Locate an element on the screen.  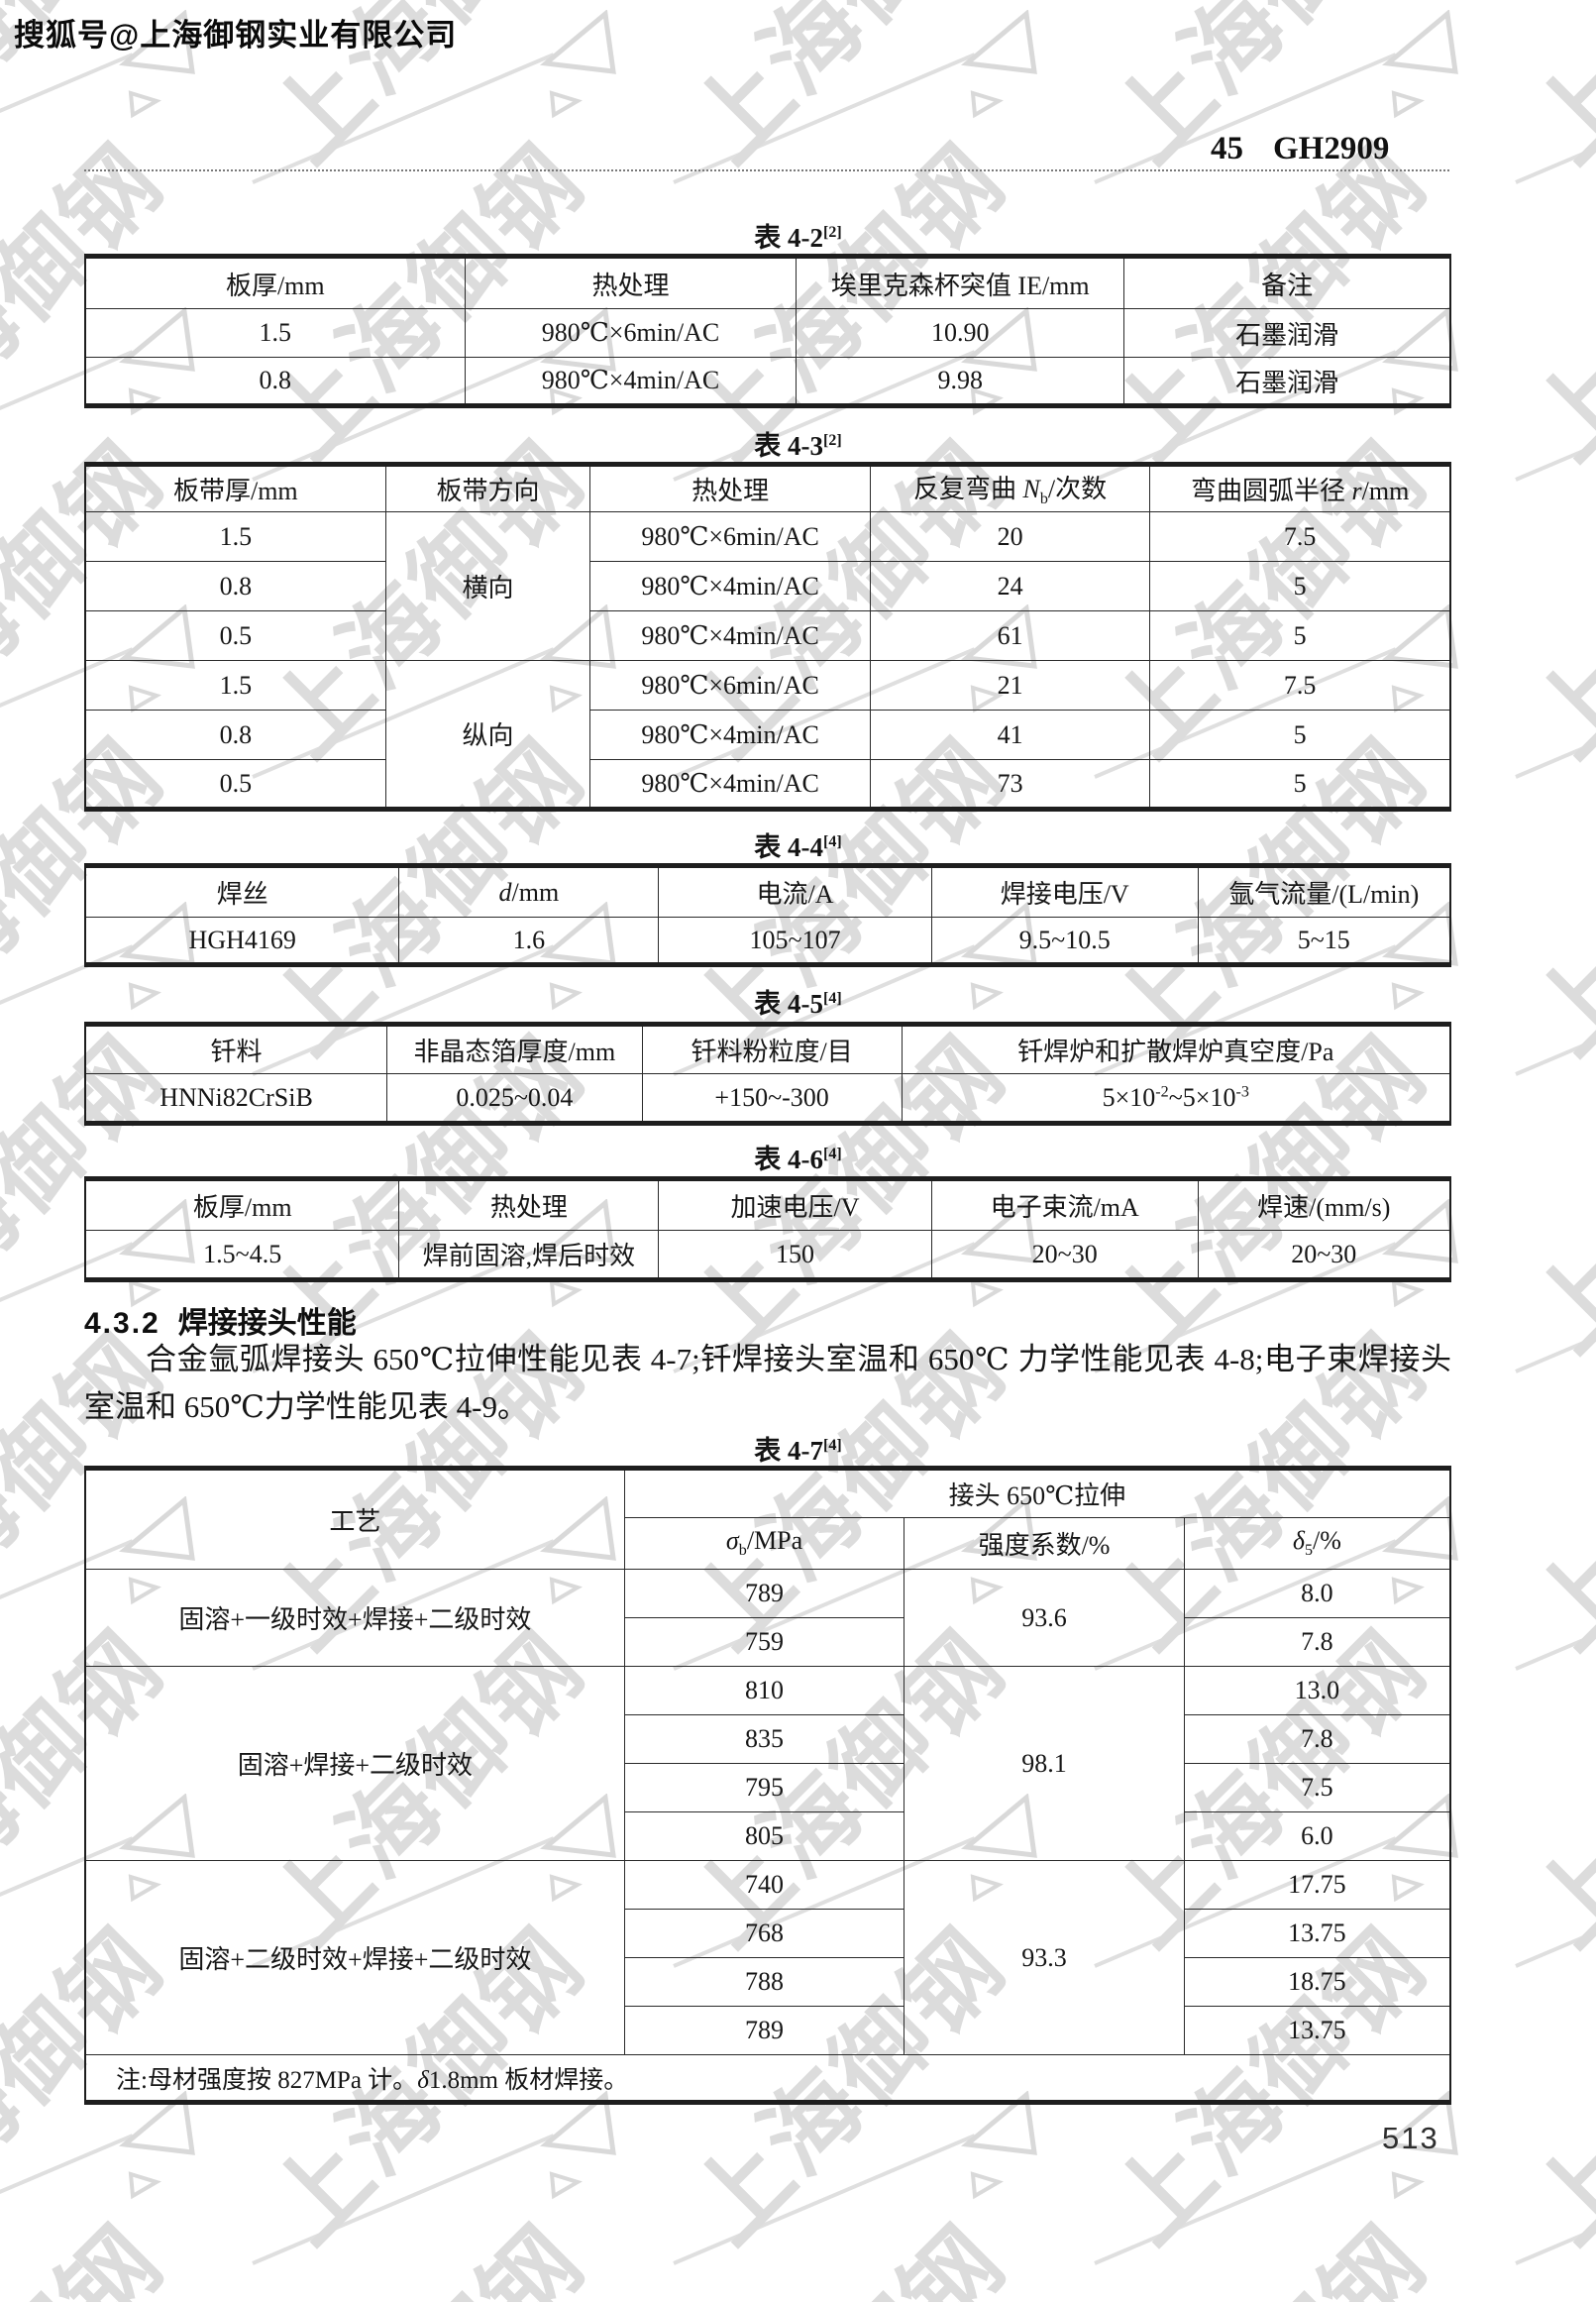
table-note-row: 注:母材强度按 827MPa 计。δ1.8mm 板材焊接。 is located at coordinates (767, 2078).